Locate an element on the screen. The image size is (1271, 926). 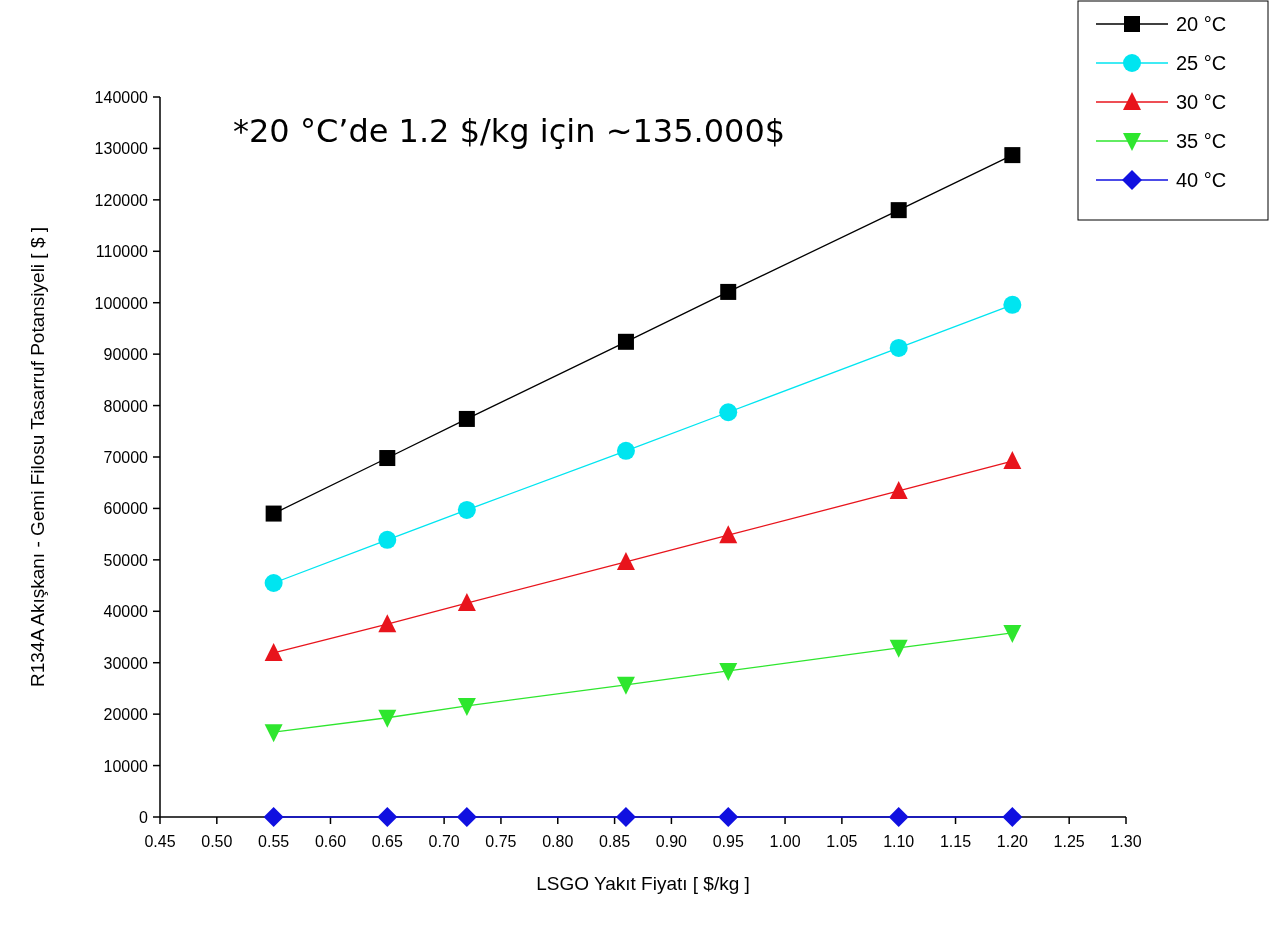
legend-label: 35 °C is located at coordinates (1201, 141).